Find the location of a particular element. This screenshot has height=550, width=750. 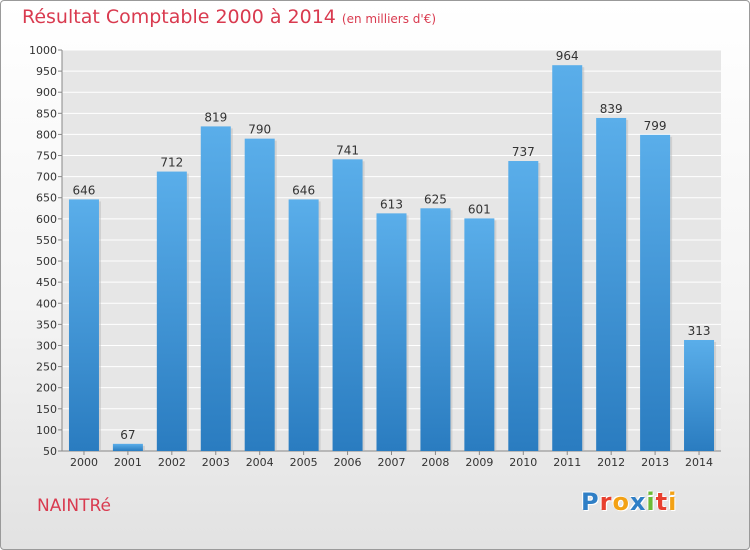

x-tick-label: 2001 is located at coordinates (128, 462).